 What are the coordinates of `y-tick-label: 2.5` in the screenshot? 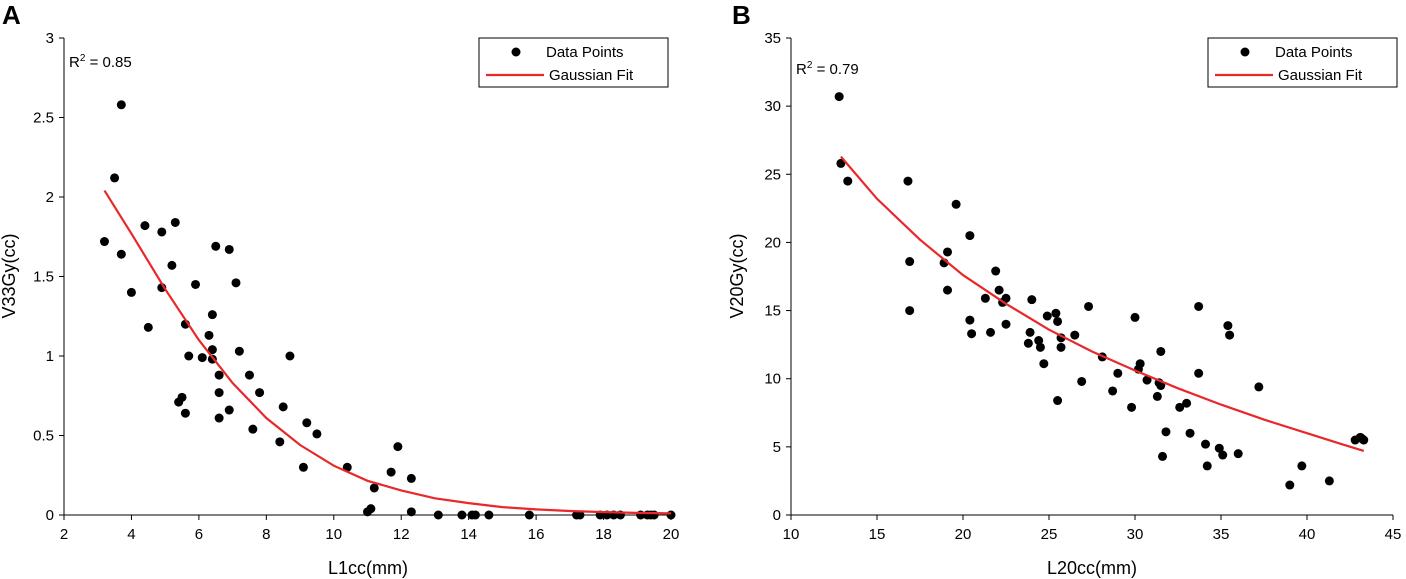 It's located at (43, 118).